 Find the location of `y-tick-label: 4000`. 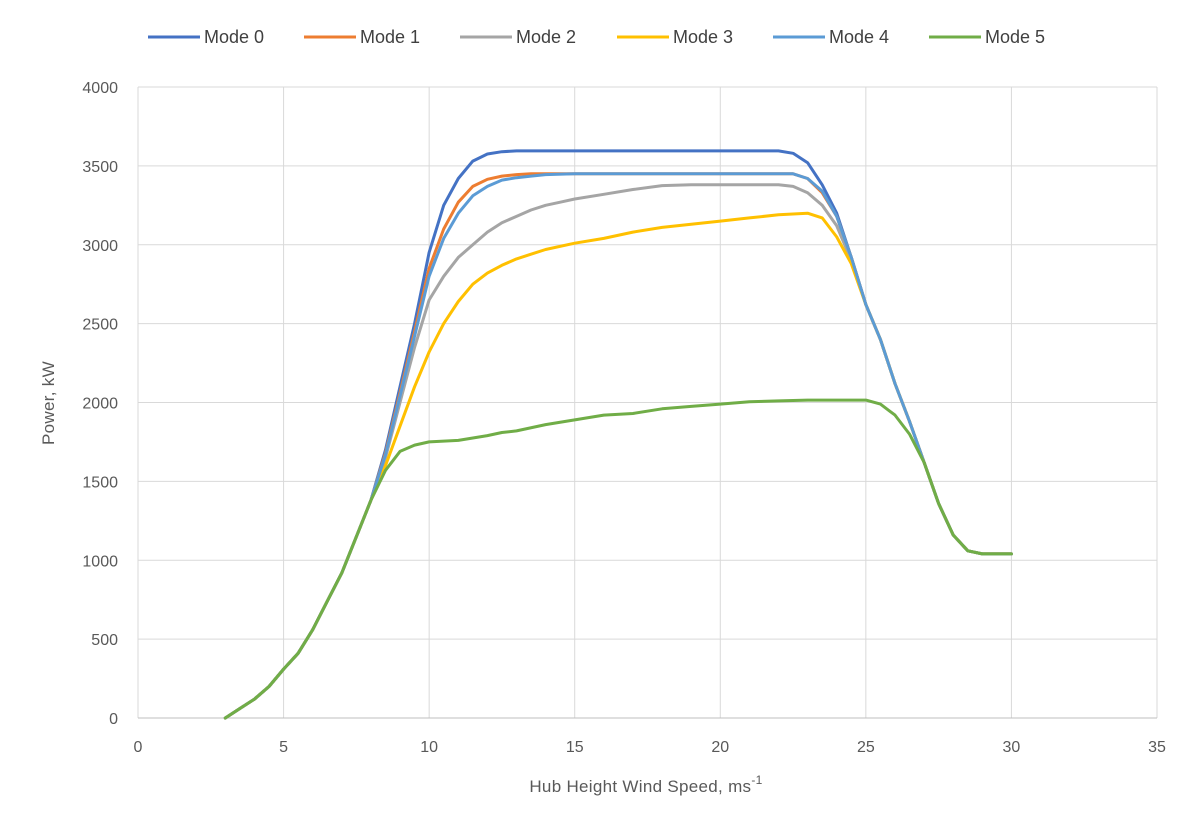

y-tick-label: 4000 is located at coordinates (100, 88).